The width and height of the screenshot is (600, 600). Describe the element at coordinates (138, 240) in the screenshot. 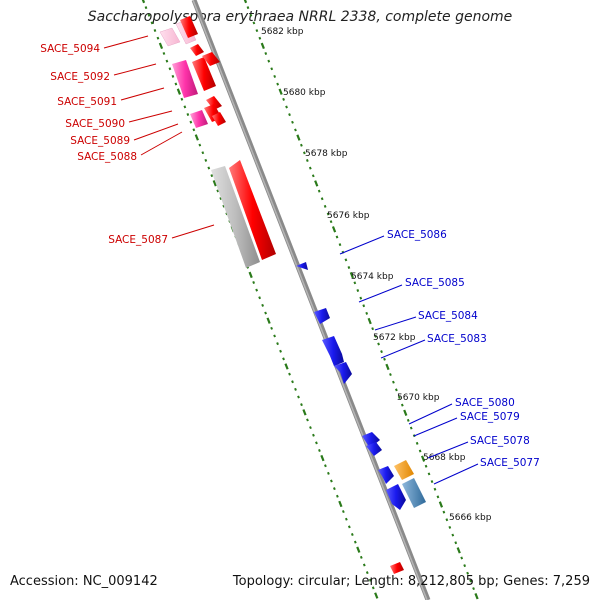

I see `gene-label-sace-5087: SACE_5087` at that location.